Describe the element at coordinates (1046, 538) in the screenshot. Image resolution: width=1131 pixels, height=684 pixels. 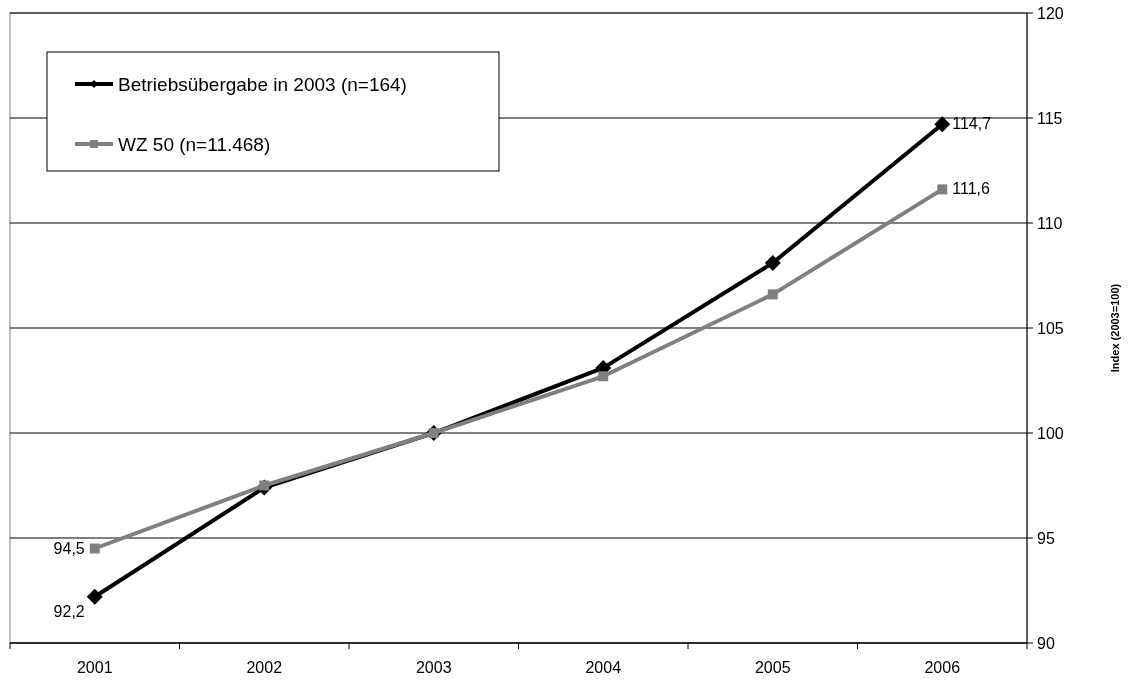
I see `y-tick-label: 95` at that location.